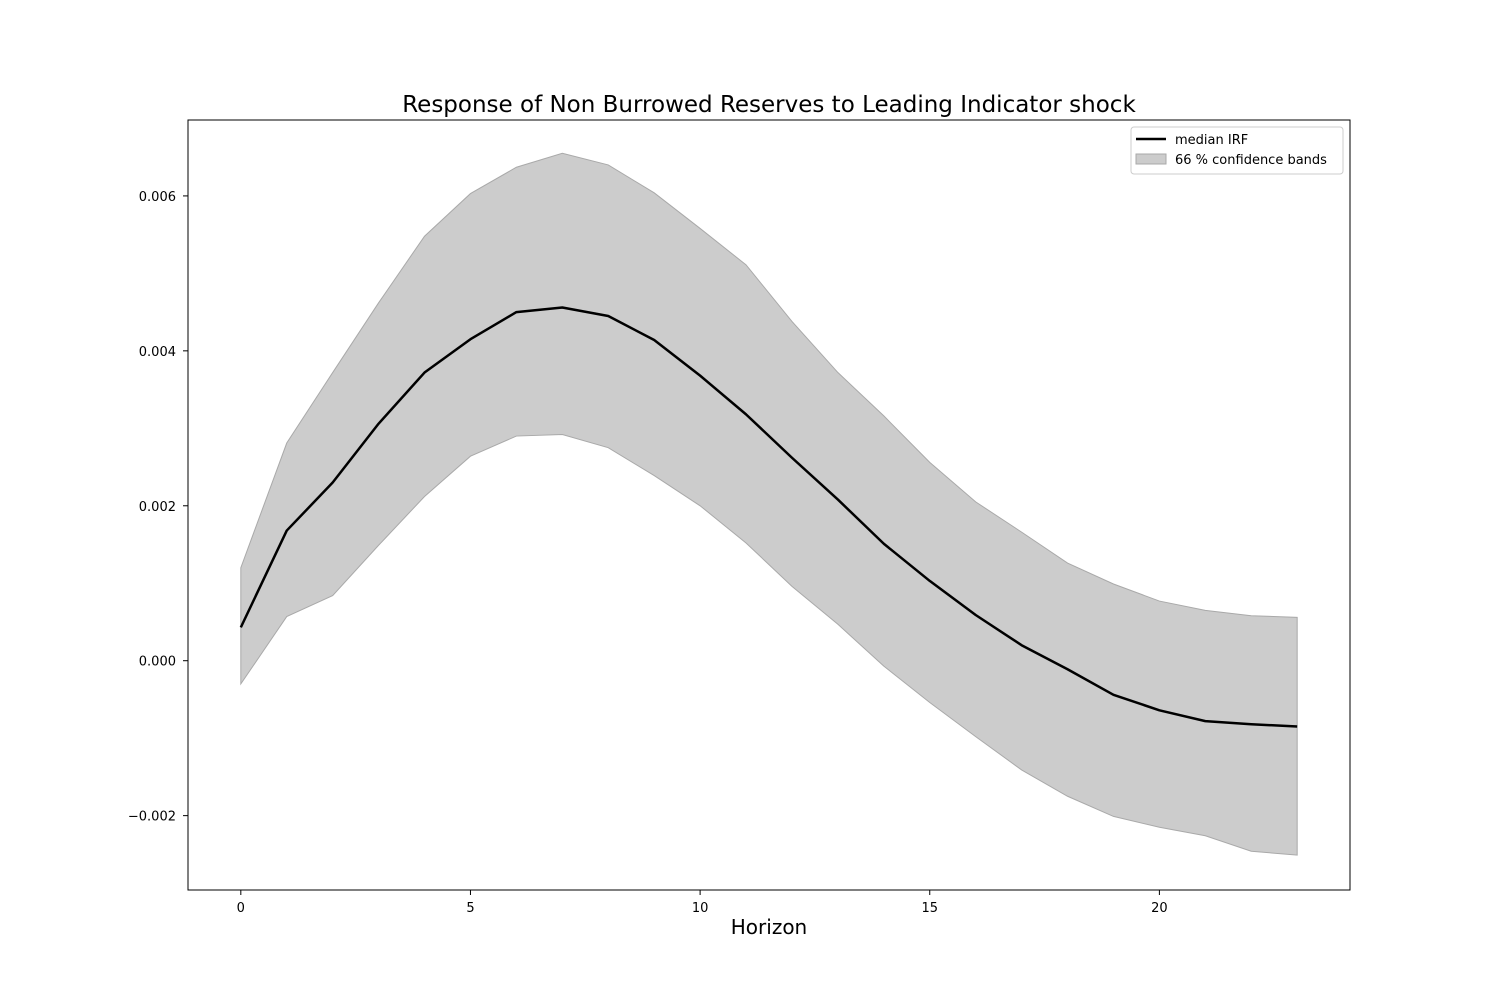  What do you see at coordinates (157, 662) in the screenshot?
I see `y-tick-label: 0.000` at bounding box center [157, 662].